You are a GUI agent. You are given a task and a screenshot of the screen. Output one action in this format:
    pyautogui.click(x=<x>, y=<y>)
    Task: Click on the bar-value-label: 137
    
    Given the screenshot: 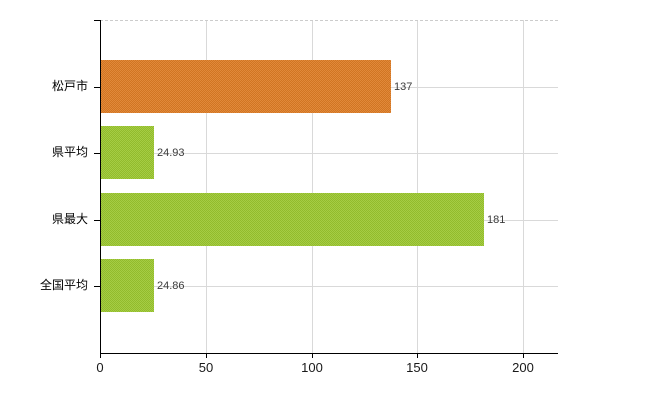 What is the action you would take?
    pyautogui.click(x=403, y=87)
    